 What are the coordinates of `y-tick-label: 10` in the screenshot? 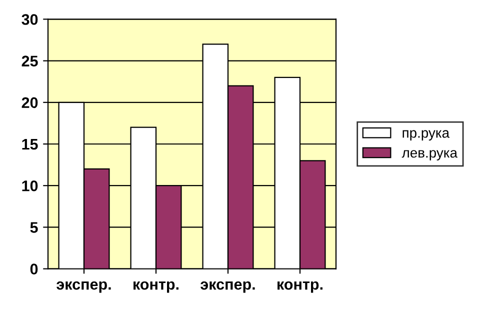 It's located at (30, 186).